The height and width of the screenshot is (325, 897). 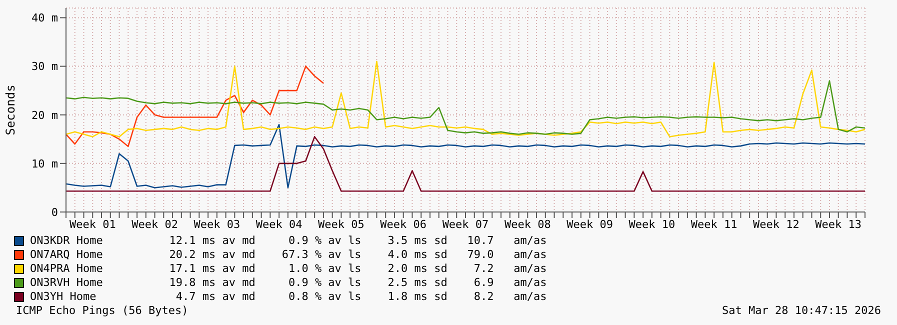 What do you see at coordinates (67, 283) in the screenshot?
I see `legend-label: ON3RVH Home` at bounding box center [67, 283].